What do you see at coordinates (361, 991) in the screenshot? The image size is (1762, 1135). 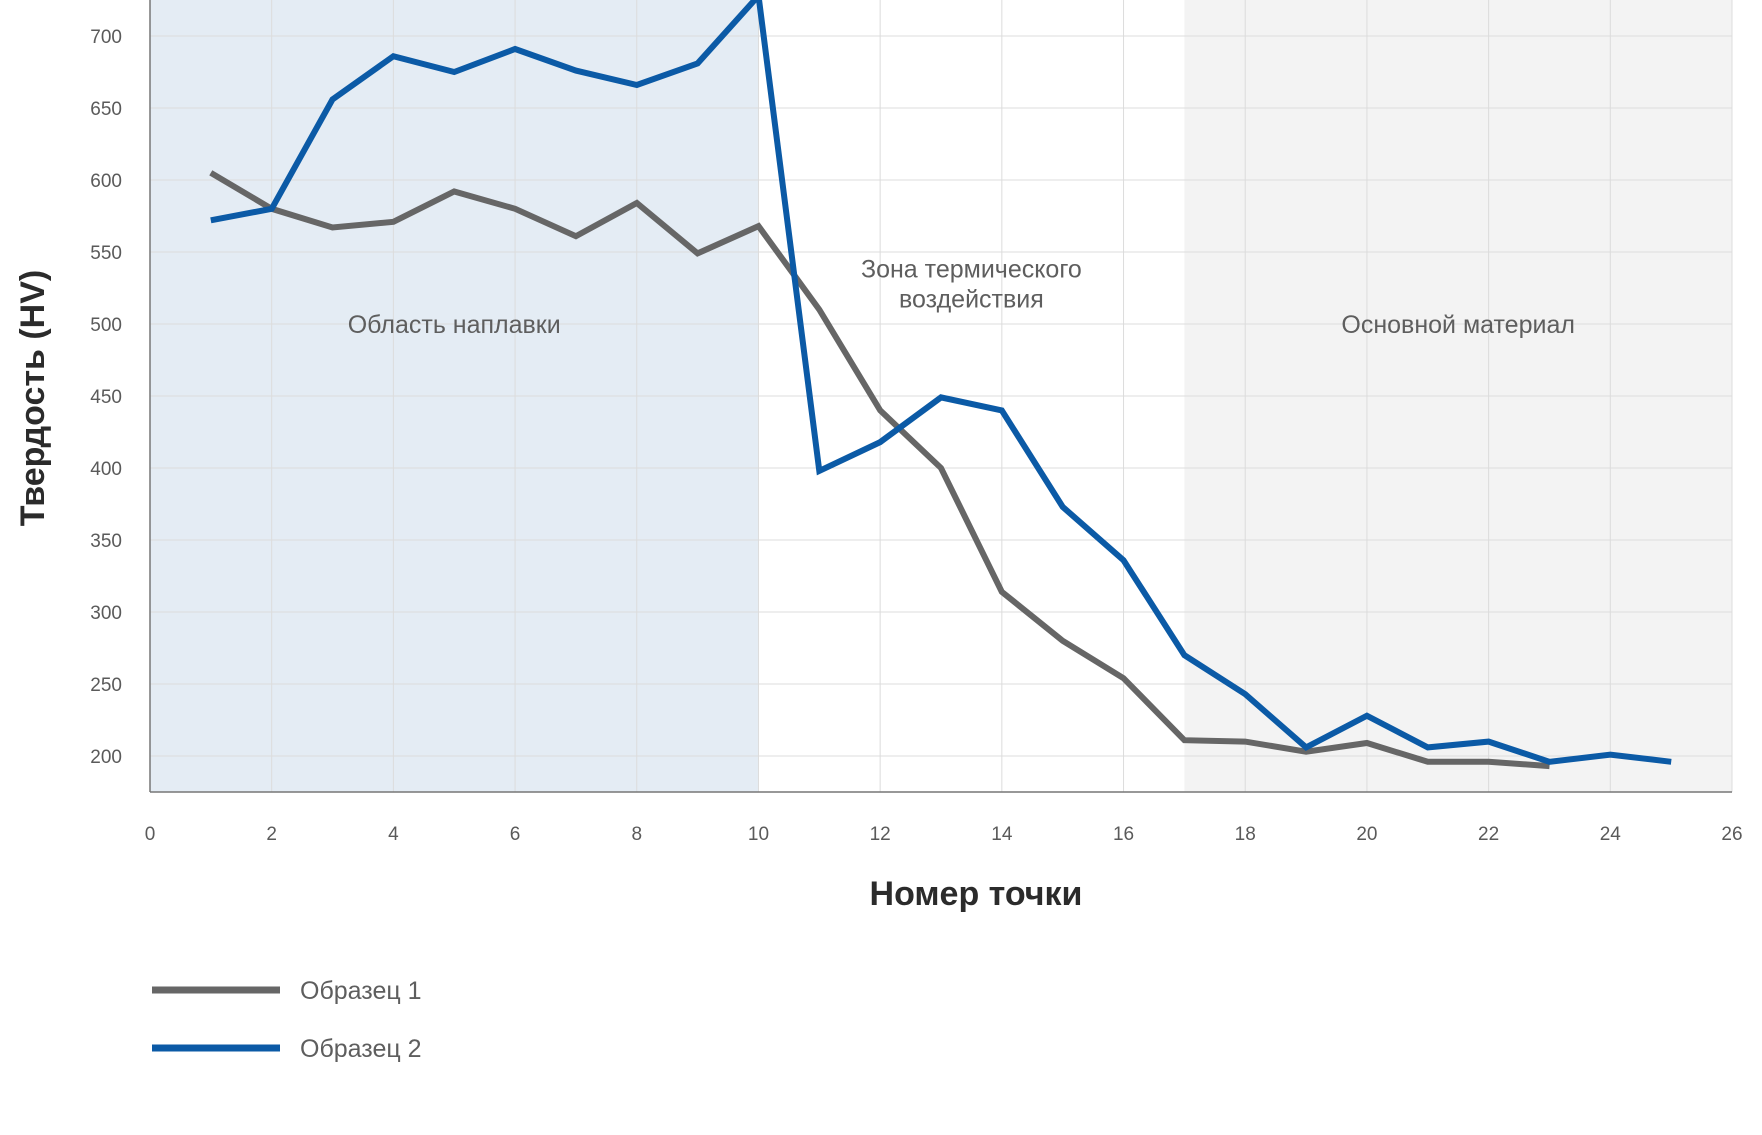 I see `legend-label-1: Образец 1` at bounding box center [361, 991].